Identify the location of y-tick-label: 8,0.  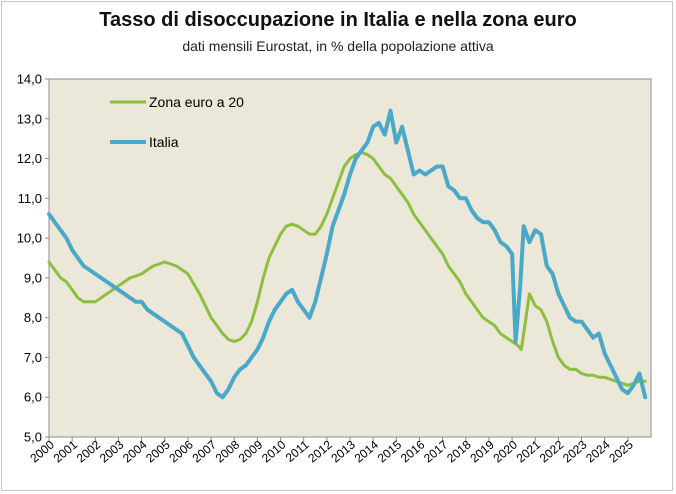
(33, 317).